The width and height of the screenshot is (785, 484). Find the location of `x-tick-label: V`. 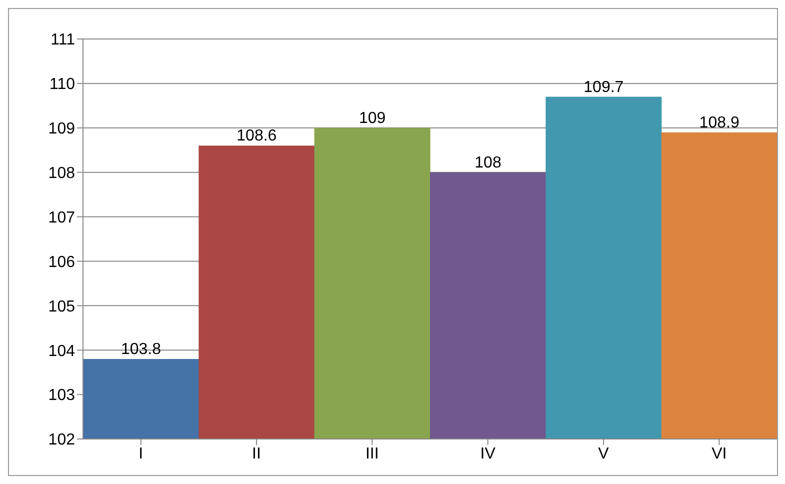

x-tick-label: V is located at coordinates (604, 453).